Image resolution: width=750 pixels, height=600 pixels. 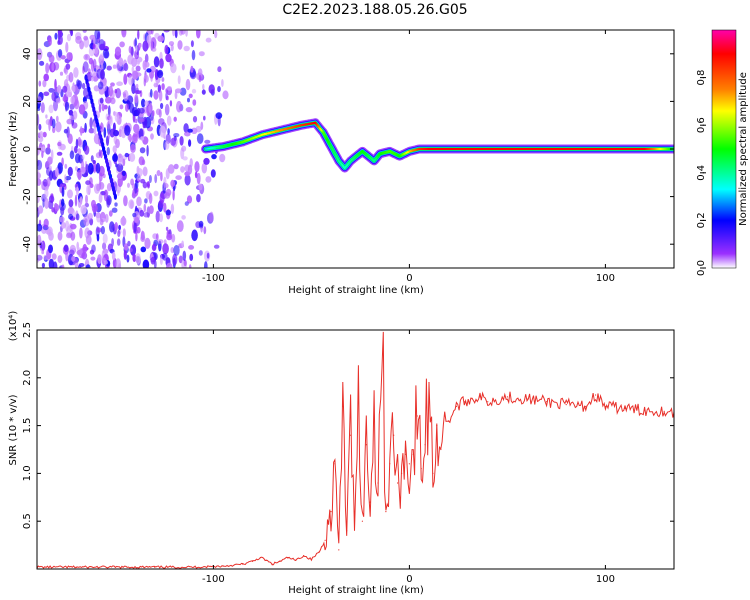 I want to click on colorbar-ticks: 0.0 0.2 0.4 0.6 0.8, so click(x=701, y=173).